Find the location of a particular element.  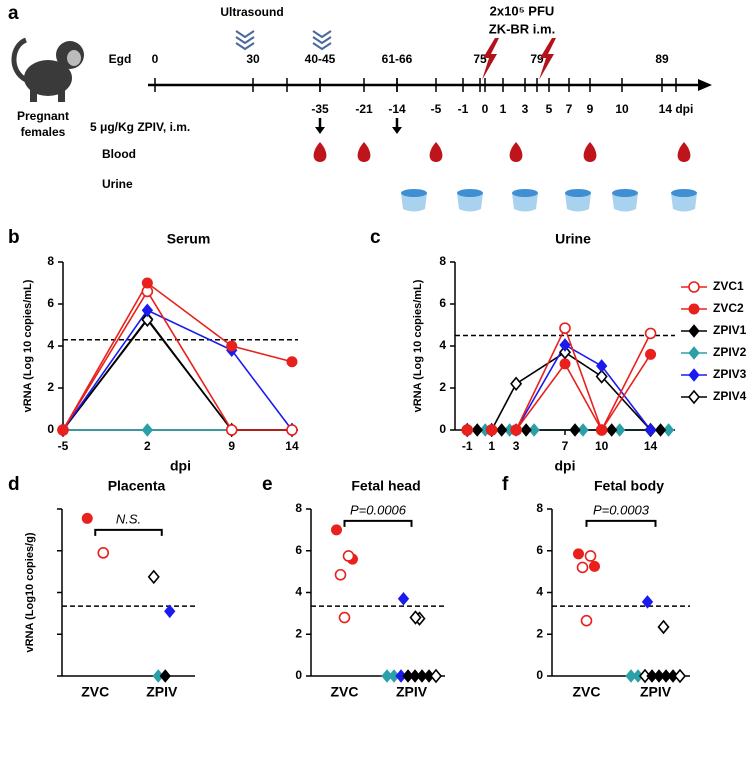

chart-title: Fetal head is located at coordinates (385, 486).